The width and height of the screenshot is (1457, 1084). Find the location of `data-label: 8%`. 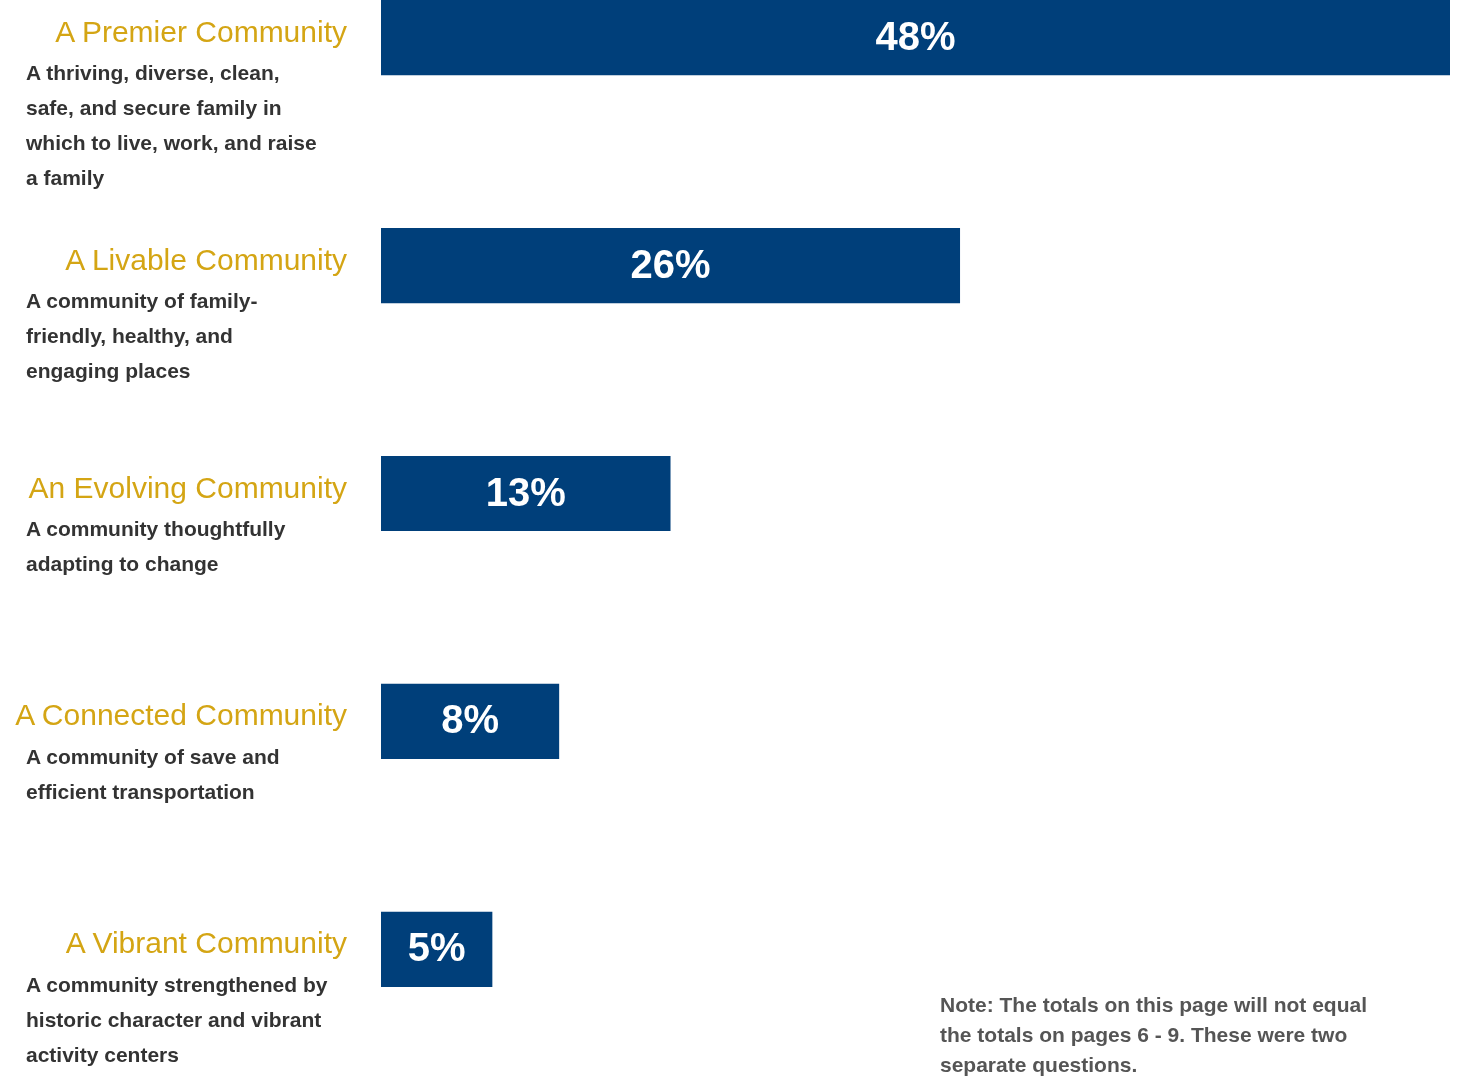

data-label: 8% is located at coordinates (470, 719).